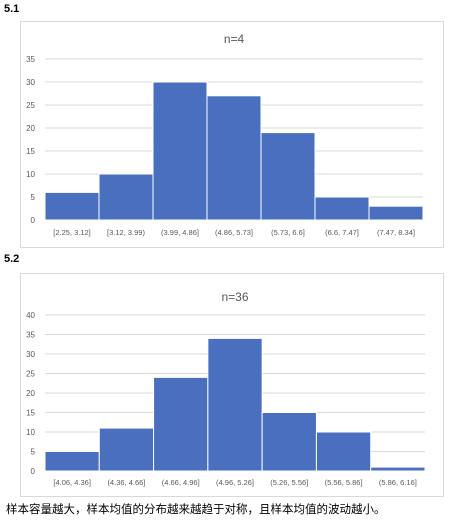 The height and width of the screenshot is (524, 474). Describe the element at coordinates (30, 174) in the screenshot. I see `chart-0-y-tick-label: 10` at that location.